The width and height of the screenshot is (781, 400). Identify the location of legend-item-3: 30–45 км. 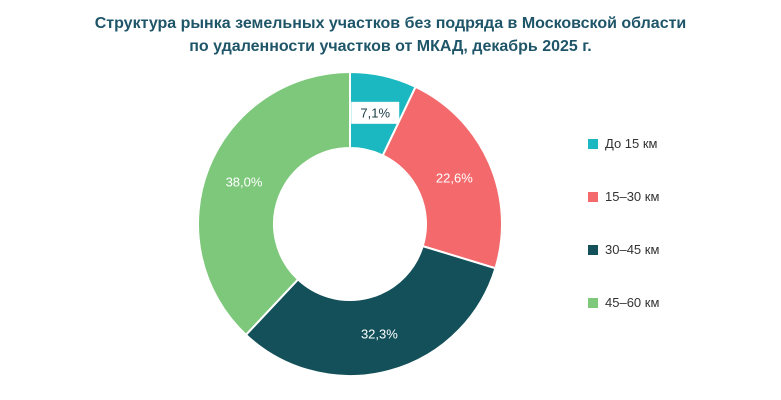
(623, 249).